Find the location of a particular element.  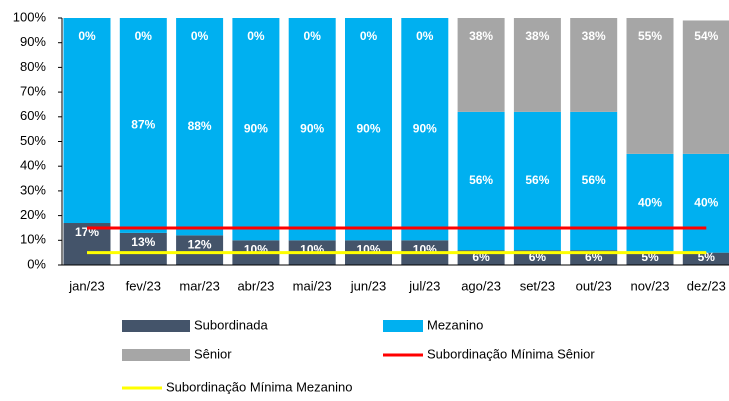

x-tick-label: set/23 is located at coordinates (537, 285).